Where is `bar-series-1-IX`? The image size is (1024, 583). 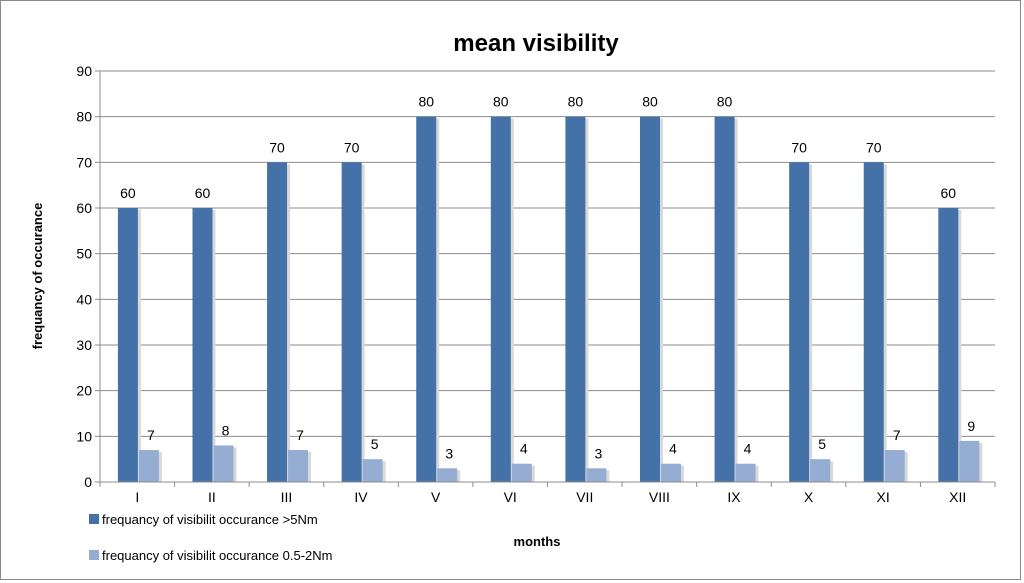
bar-series-1-IX is located at coordinates (724, 299).